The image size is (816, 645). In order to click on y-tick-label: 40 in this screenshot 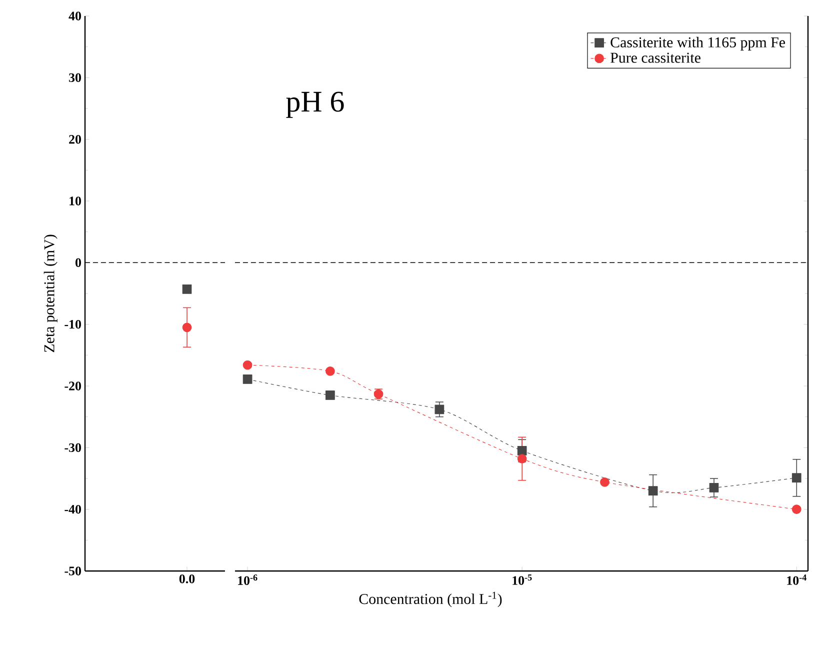, I will do `click(74, 16)`.